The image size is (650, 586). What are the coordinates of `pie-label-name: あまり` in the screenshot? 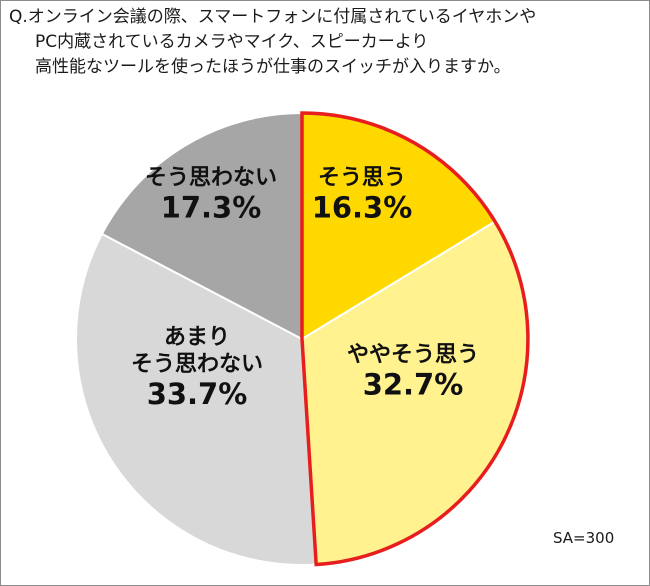 It's located at (197, 337).